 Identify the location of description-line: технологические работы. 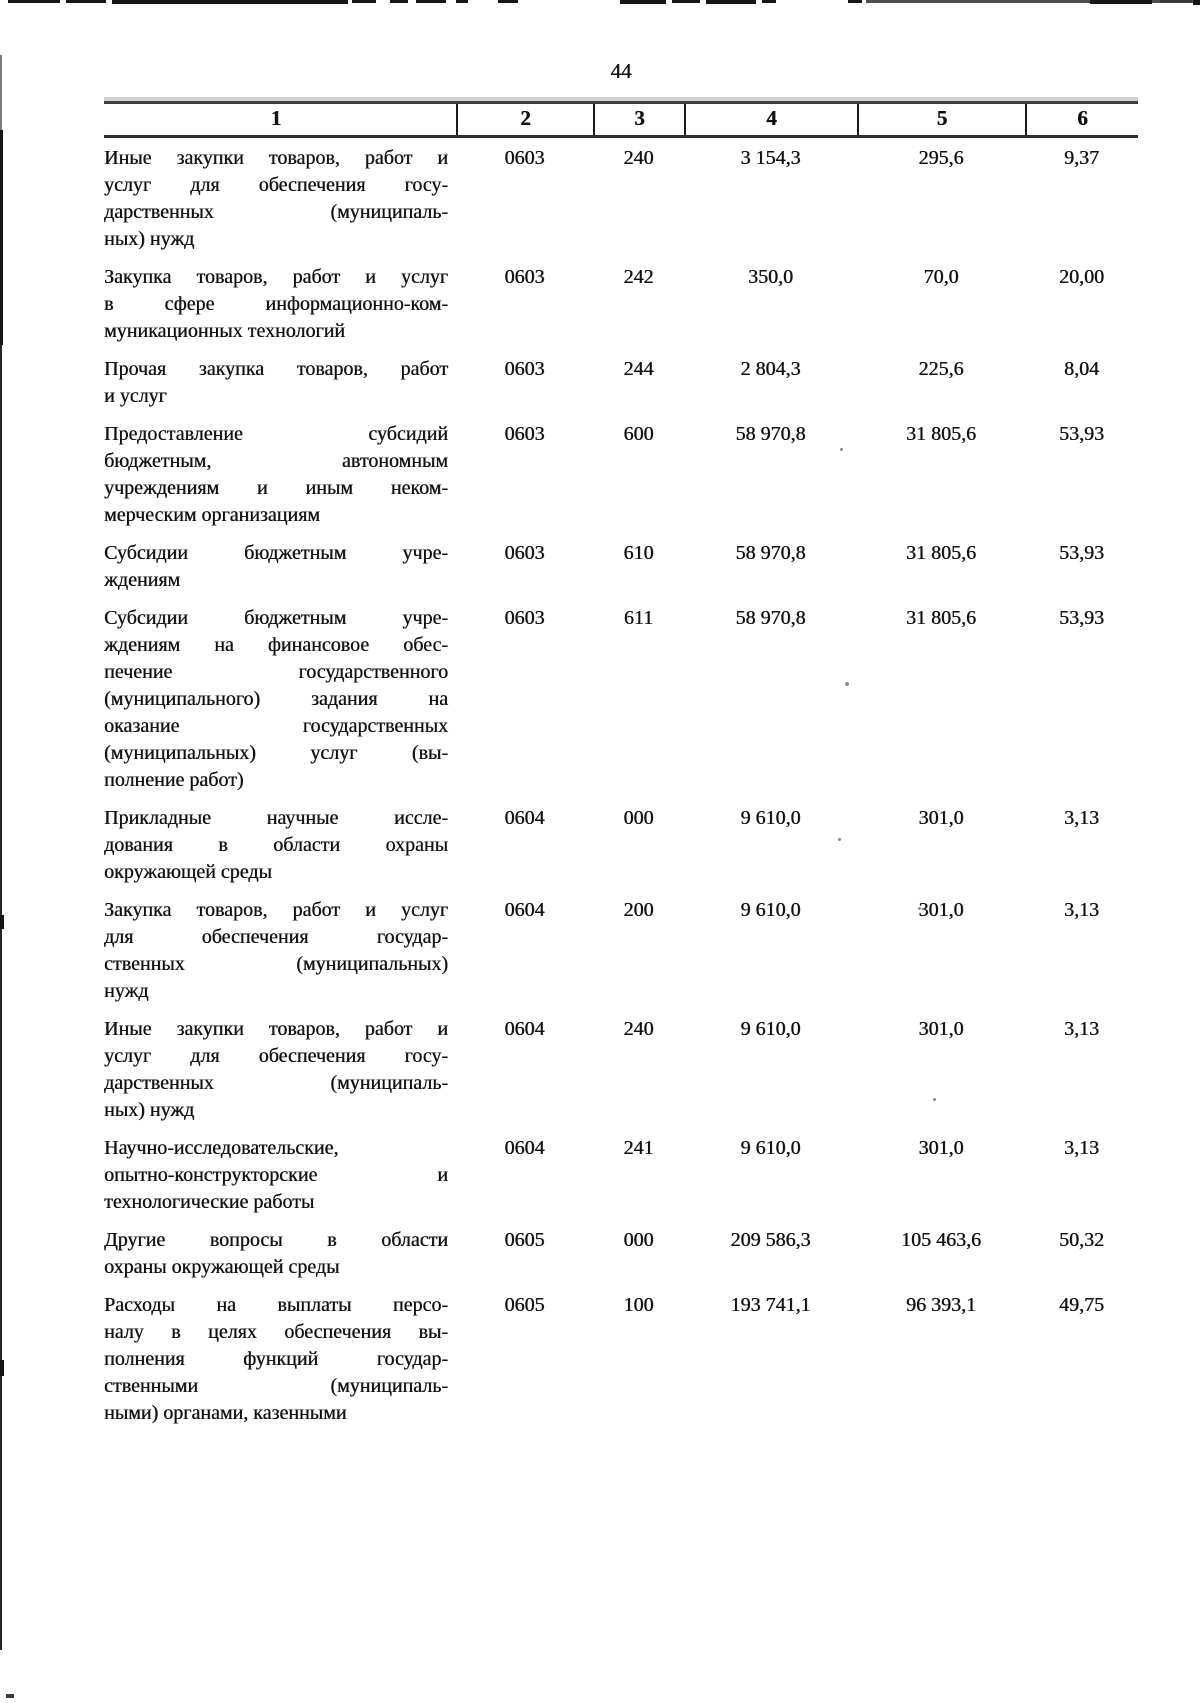
(209, 1202).